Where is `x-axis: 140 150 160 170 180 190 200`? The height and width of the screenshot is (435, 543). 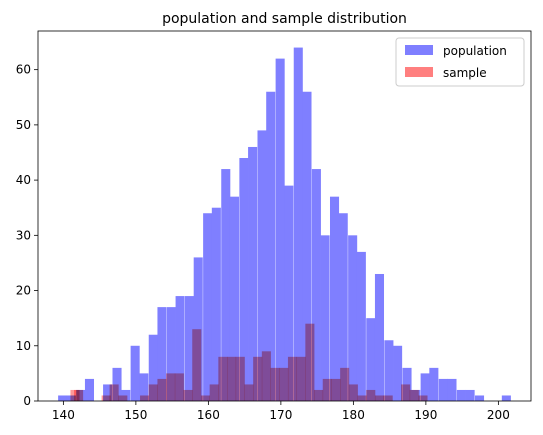 x-axis: 140 150 160 170 180 190 200 is located at coordinates (281, 411).